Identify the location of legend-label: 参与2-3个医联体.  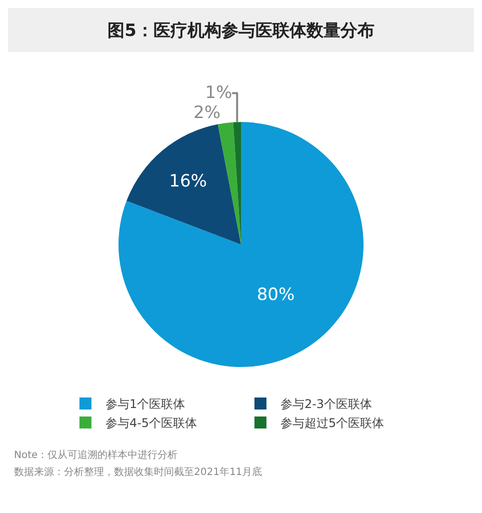
(326, 404).